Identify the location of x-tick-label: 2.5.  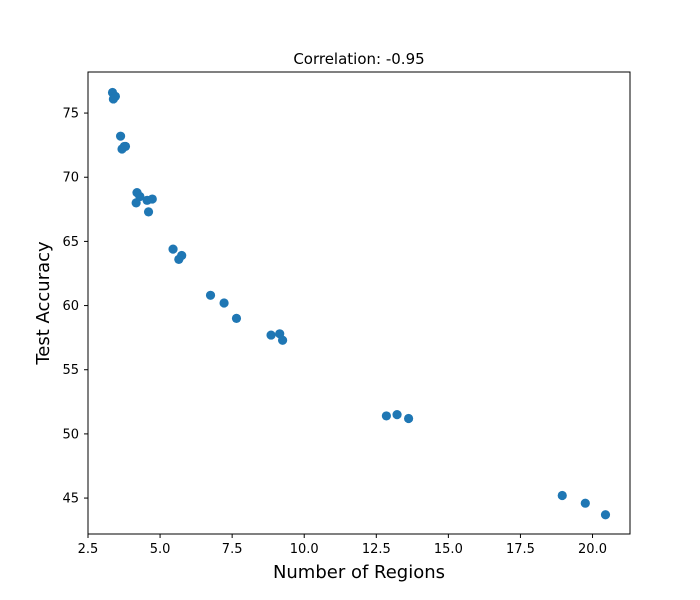
(88, 549).